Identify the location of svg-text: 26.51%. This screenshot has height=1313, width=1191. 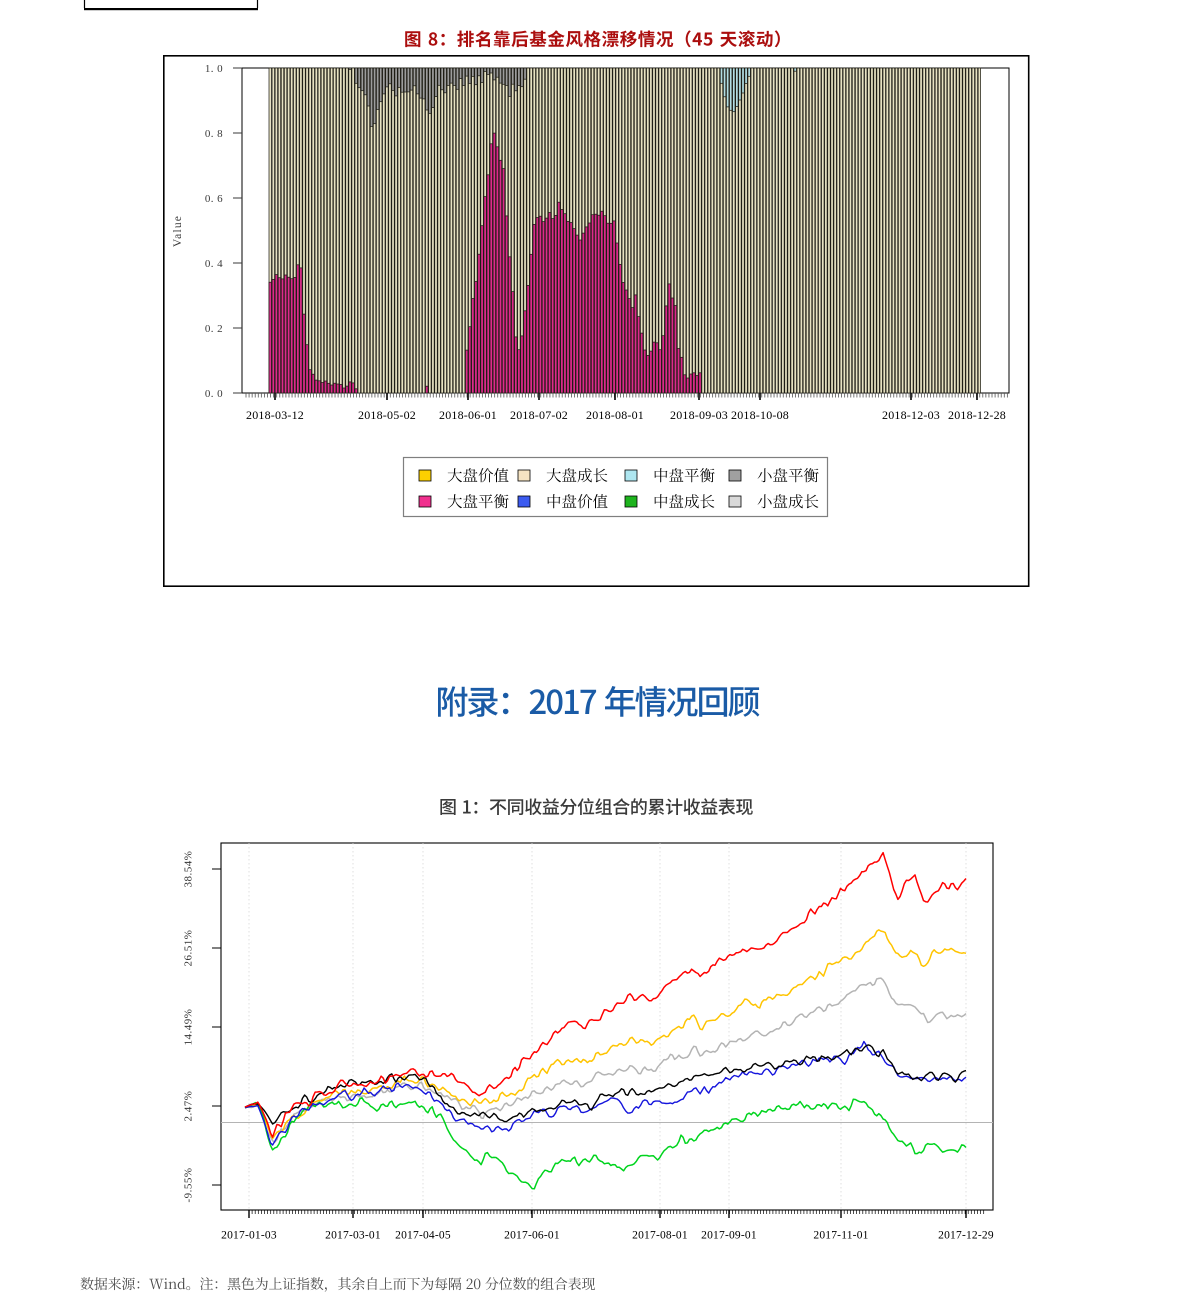
(189, 948).